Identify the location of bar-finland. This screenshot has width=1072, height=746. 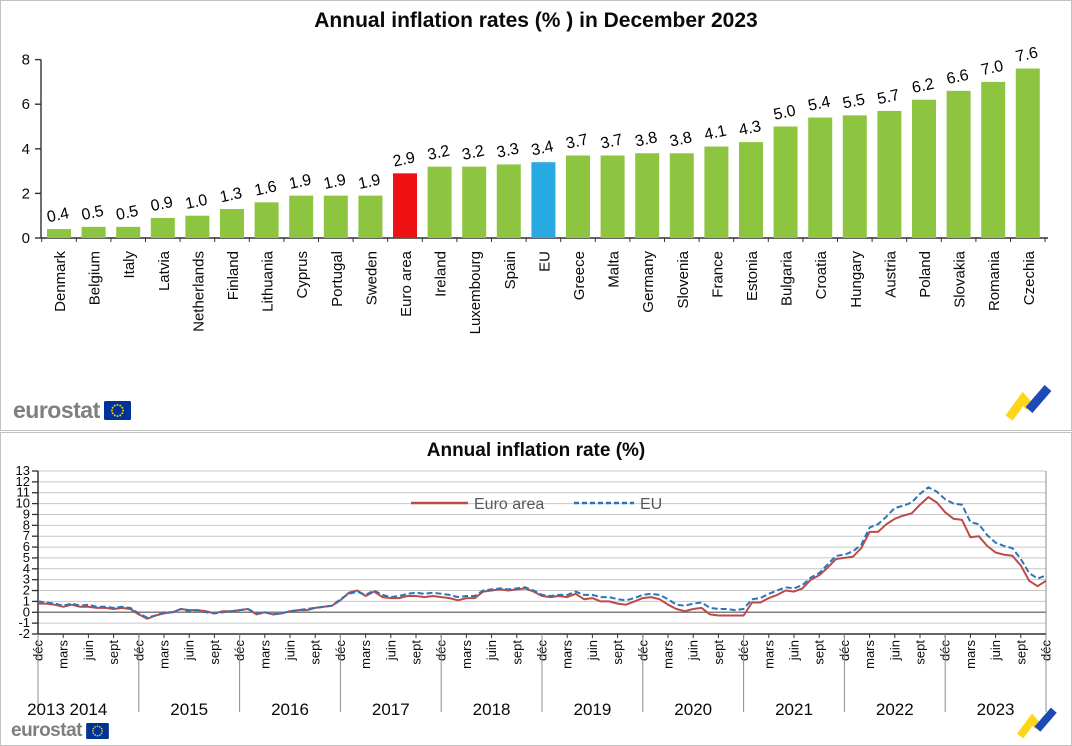
(232, 223).